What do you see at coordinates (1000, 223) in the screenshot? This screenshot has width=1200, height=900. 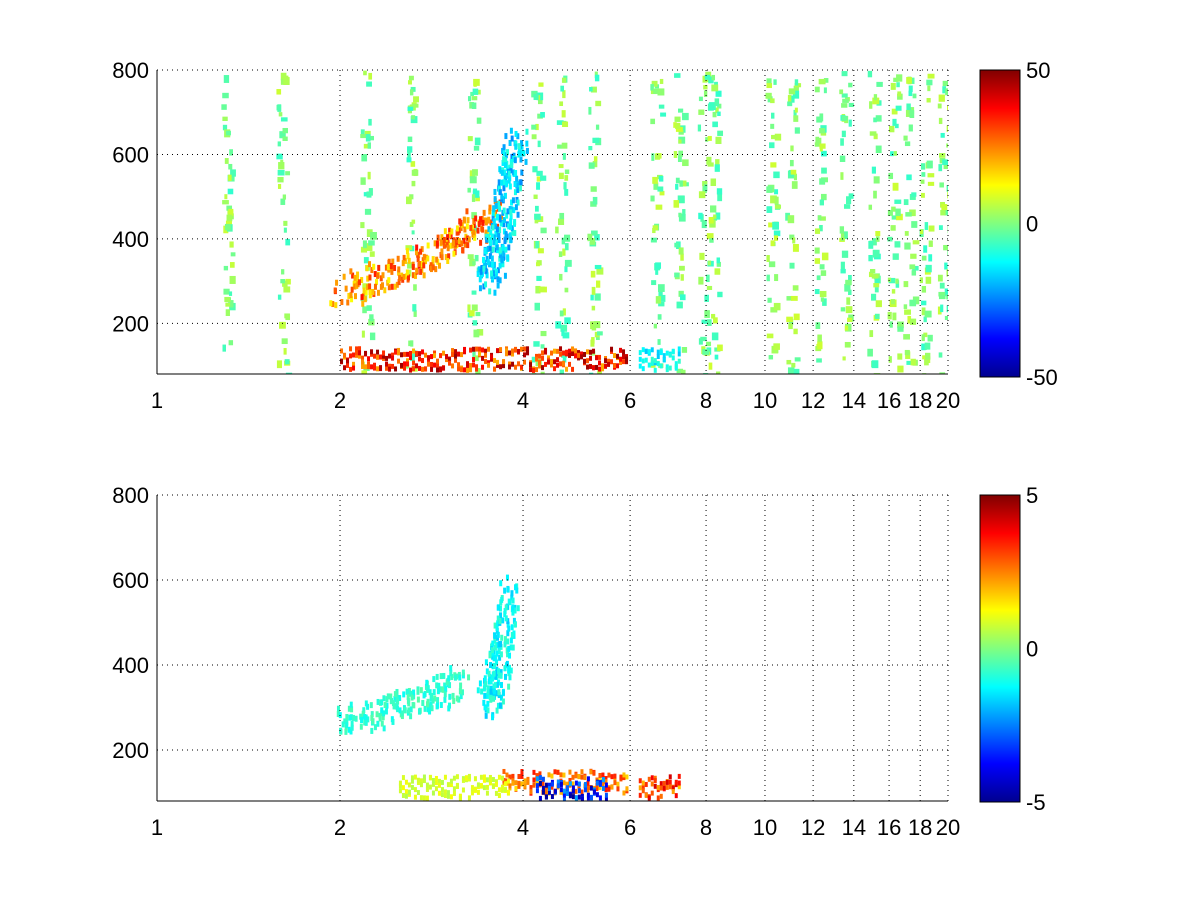 I see `colorbar` at bounding box center [1000, 223].